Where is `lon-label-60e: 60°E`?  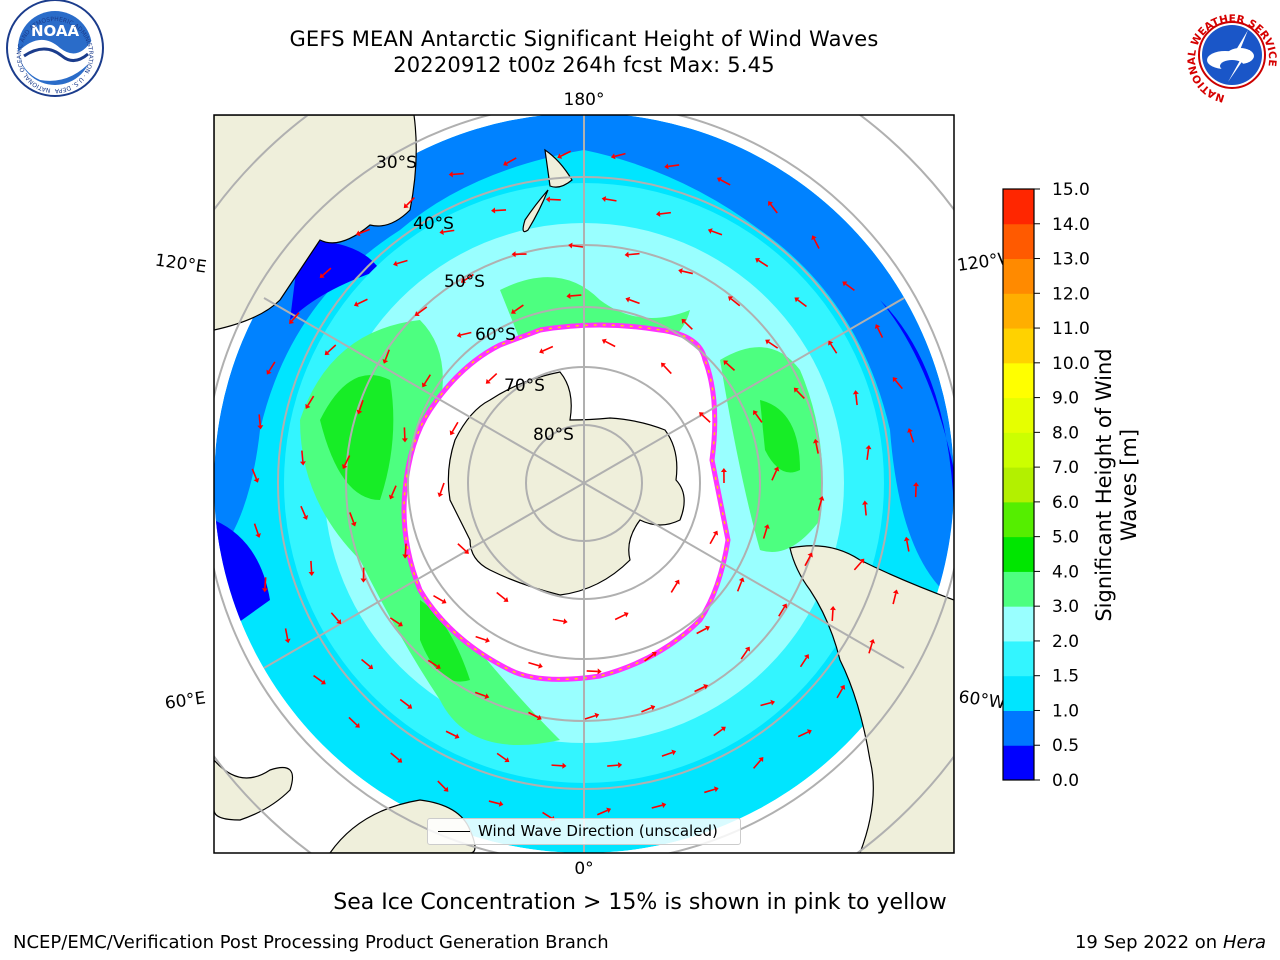
lon-label-60e: 60°E is located at coordinates (185, 700).